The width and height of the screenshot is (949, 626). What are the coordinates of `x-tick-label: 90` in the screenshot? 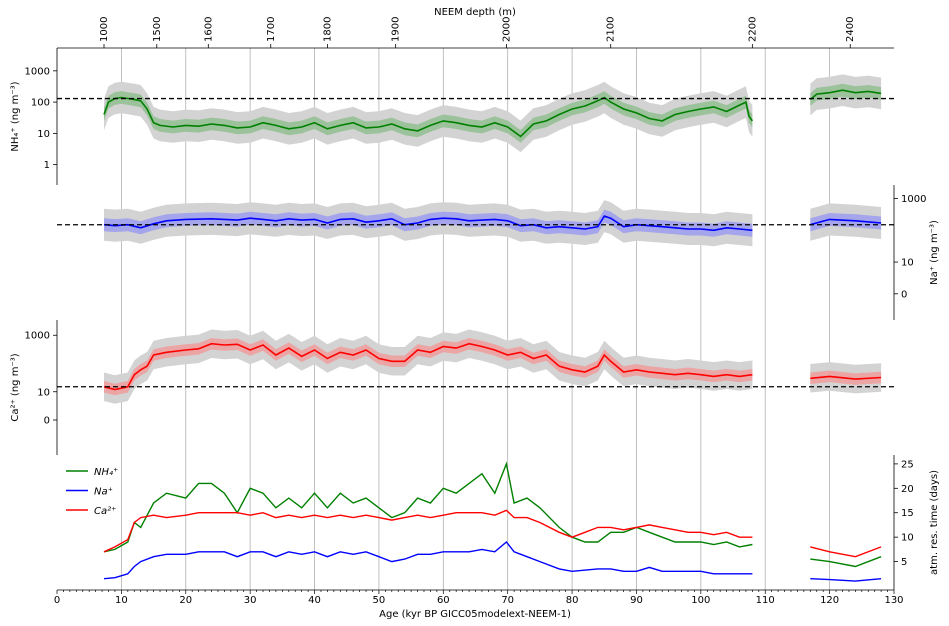 It's located at (636, 600).